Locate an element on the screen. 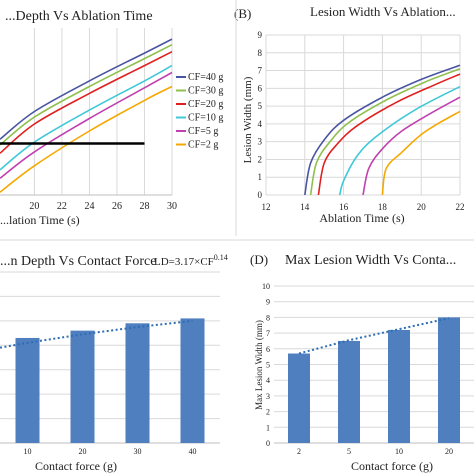  panel-c-x-tick-30: 30 is located at coordinates (138, 451).